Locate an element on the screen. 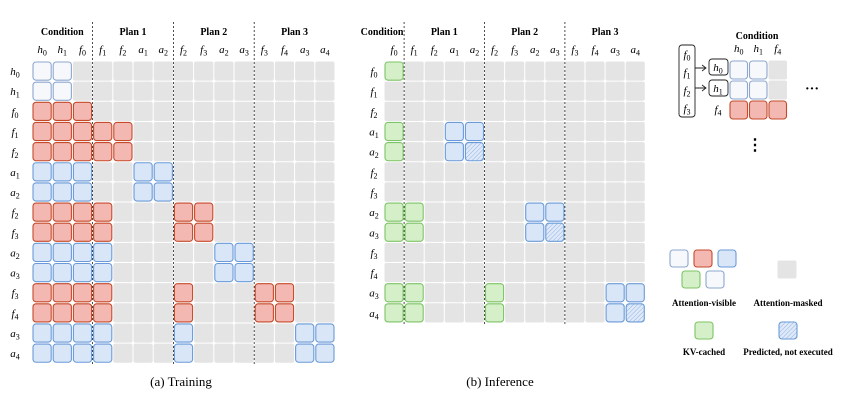 This screenshot has height=414, width=850. inset-title: Condition is located at coordinates (757, 36).